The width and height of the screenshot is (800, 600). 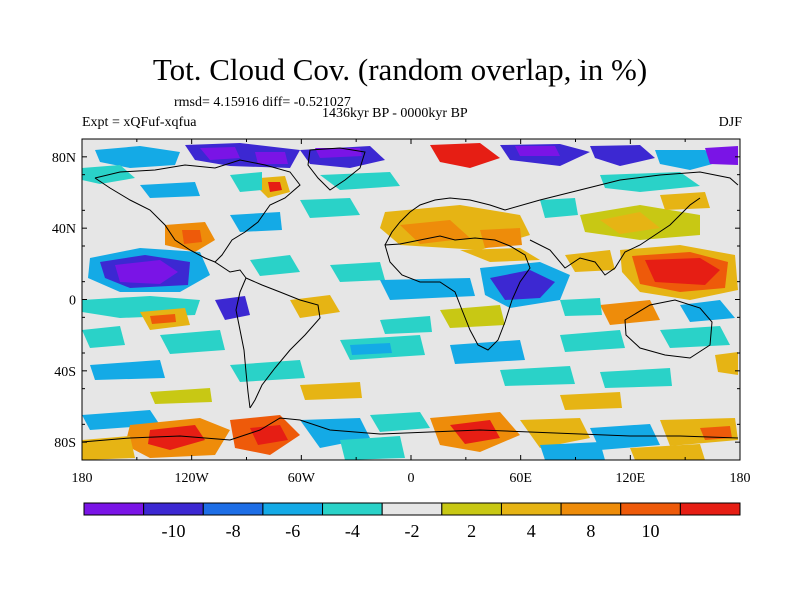 What do you see at coordinates (411, 478) in the screenshot?
I see `lon-tick-label: 0` at bounding box center [411, 478].